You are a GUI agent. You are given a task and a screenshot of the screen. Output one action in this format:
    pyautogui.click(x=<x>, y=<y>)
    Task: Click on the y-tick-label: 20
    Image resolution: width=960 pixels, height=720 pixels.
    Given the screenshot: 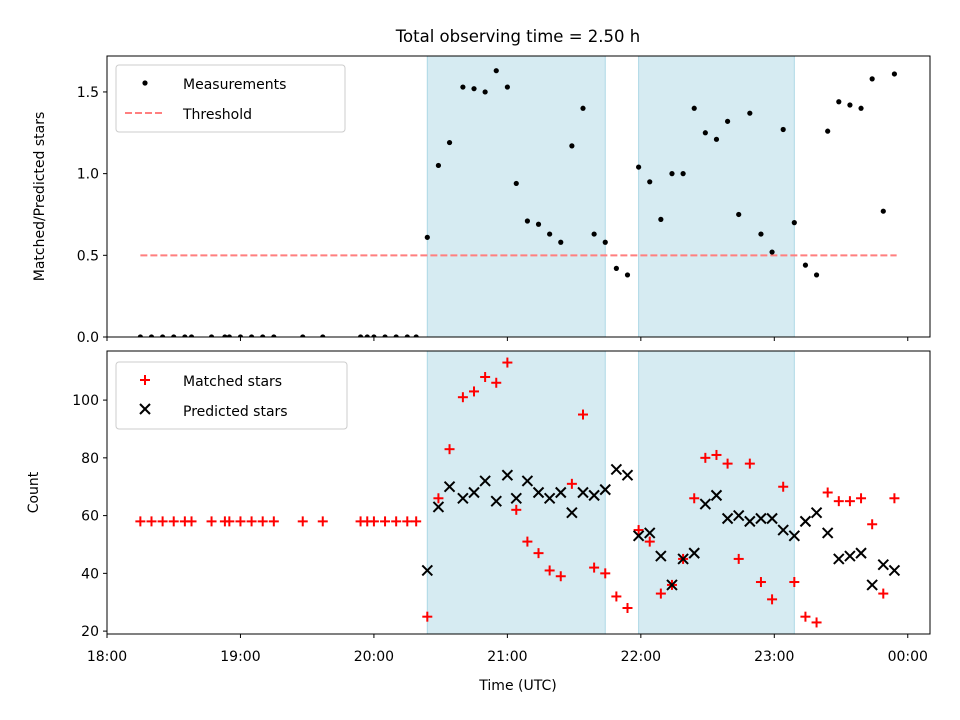 What is the action you would take?
    pyautogui.click(x=90, y=632)
    